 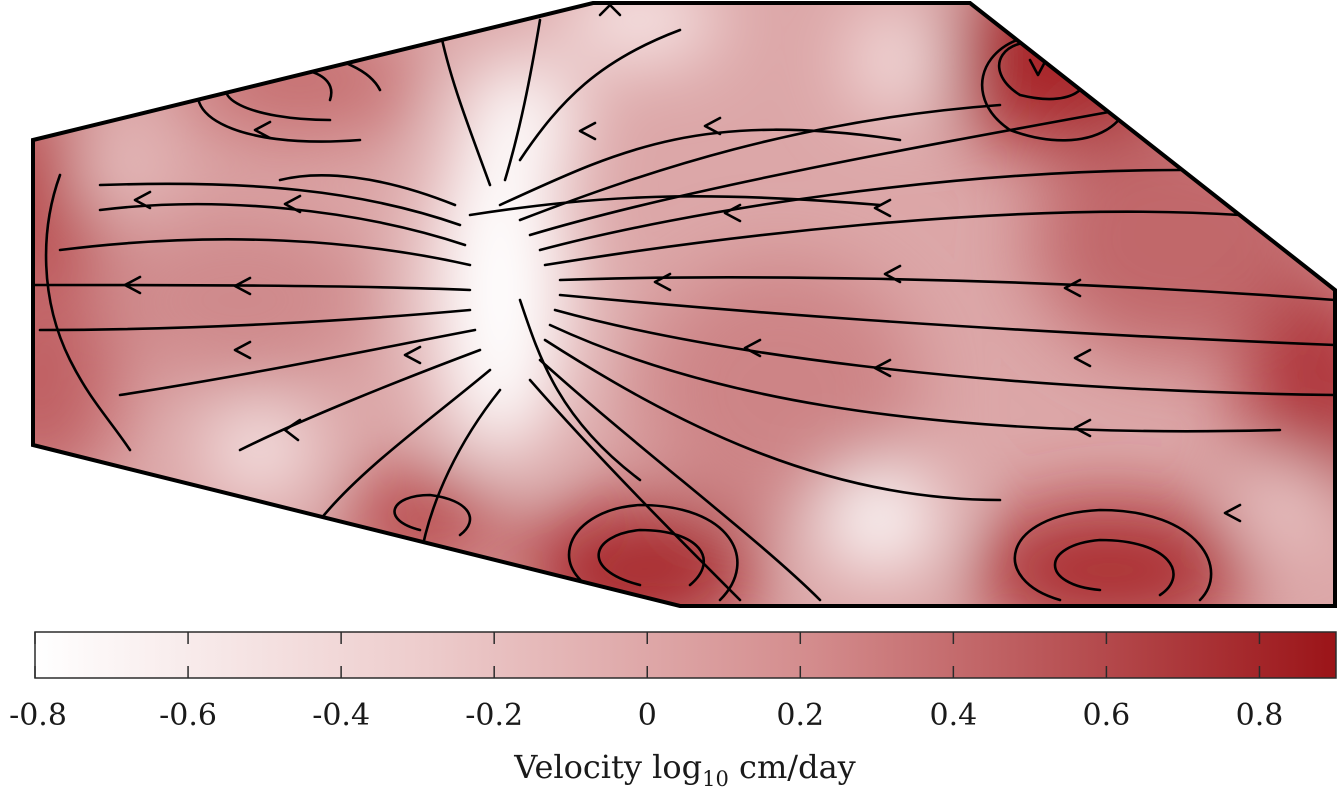 I want to click on colorbar-tick-labels: -0.8 -0.6 -0.4 -0.2 0 0.2 0.4 0.6 0.8, so click(x=646, y=715).